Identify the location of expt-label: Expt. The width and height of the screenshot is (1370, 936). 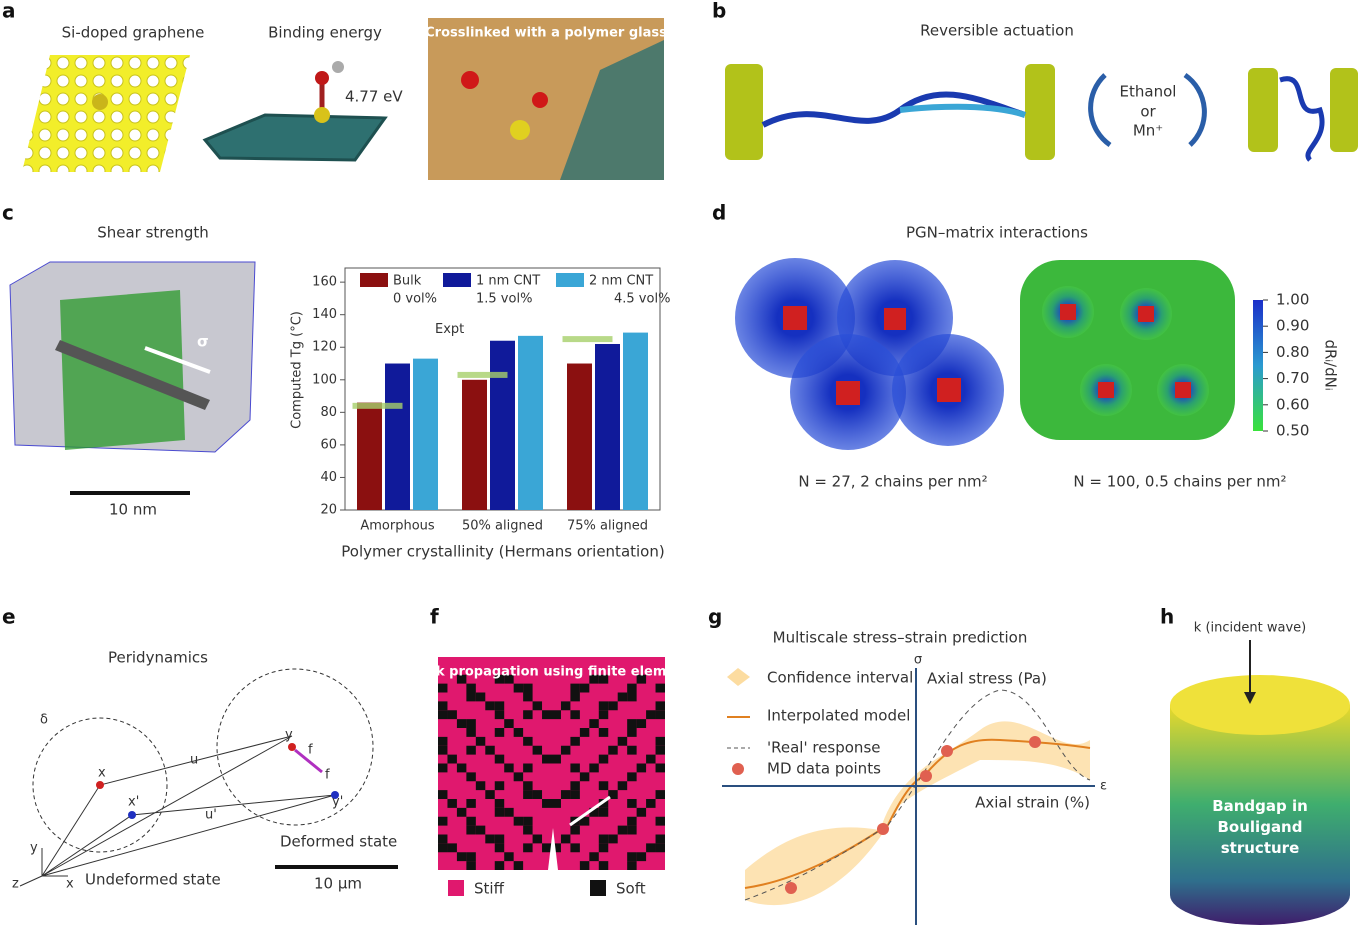
(449, 329).